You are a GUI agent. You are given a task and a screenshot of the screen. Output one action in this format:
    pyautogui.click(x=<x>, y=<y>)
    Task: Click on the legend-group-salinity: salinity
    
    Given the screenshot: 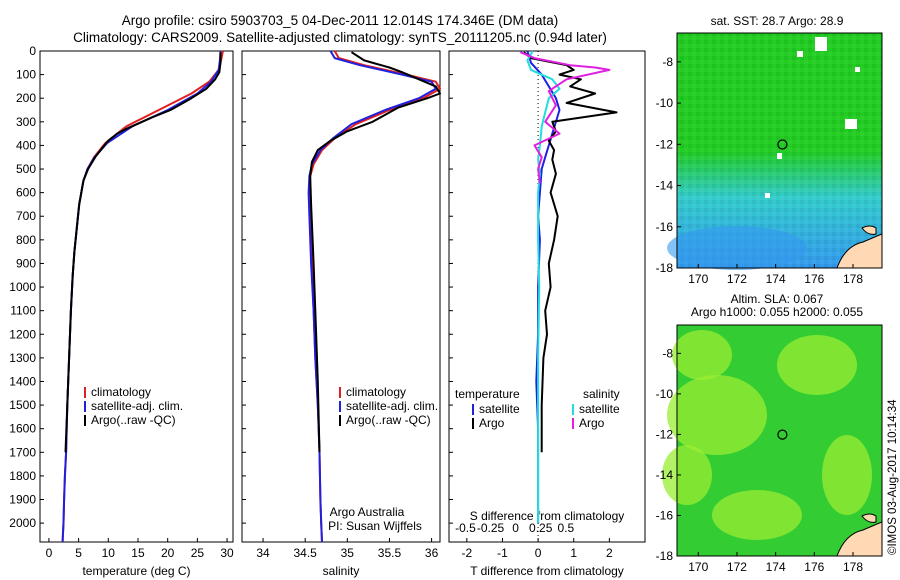 What is the action you would take?
    pyautogui.click(x=601, y=394)
    